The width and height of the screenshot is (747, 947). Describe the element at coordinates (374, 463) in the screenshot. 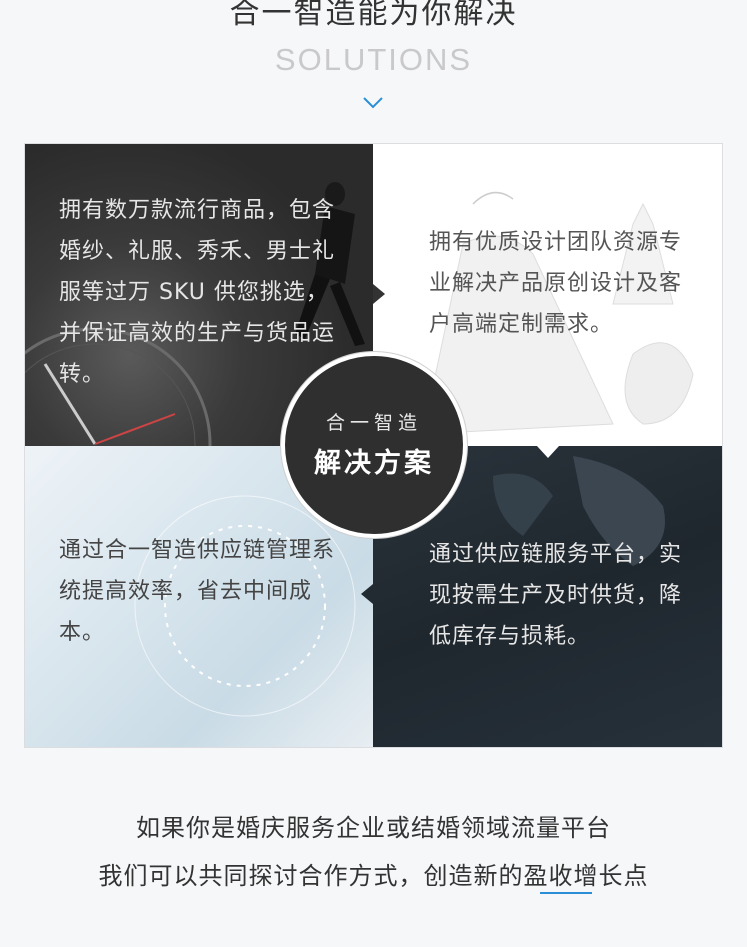

I see `center-badge-title: 解决方案` at that location.